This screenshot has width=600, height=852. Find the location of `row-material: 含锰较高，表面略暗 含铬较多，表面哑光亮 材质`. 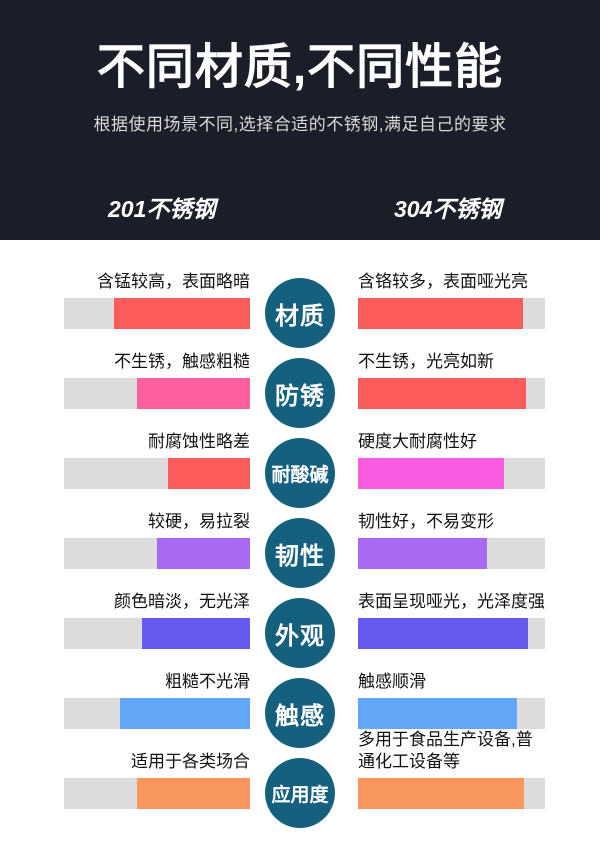

row-material: 含锰较高，表面略暗 含铬较多，表面哑光亮 材质 is located at coordinates (300, 298).